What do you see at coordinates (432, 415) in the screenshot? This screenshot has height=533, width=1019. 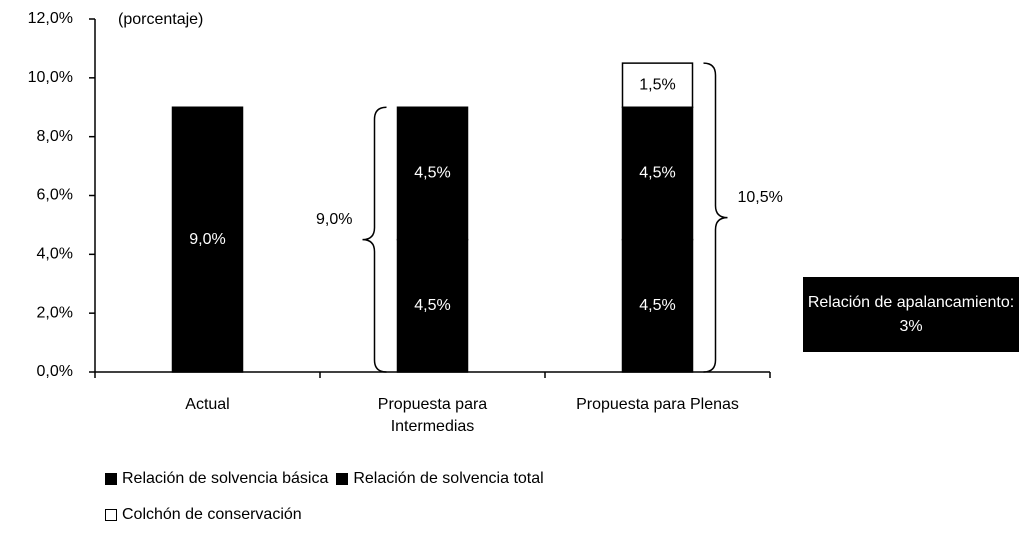 I see `x-tick-label: Propuesta para Intermedias` at bounding box center [432, 415].